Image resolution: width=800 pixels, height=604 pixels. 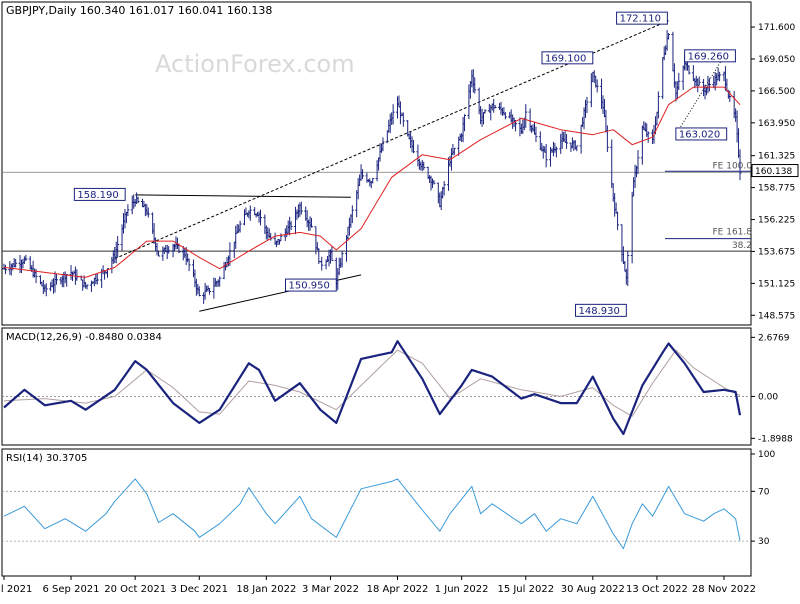 I want to click on label-169100: 169.100, so click(x=565, y=58).